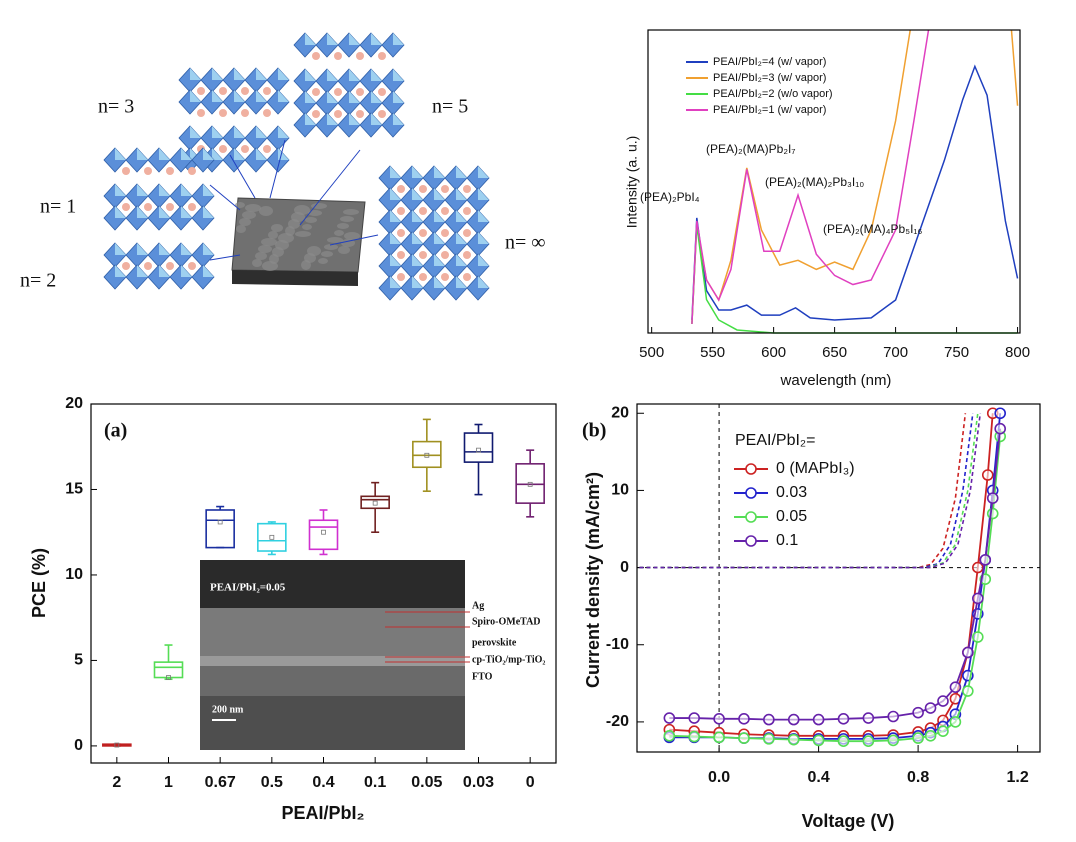 Image resolution: width=1076 pixels, height=842 pixels. Describe the element at coordinates (810, 491) in the screenshot. I see `dark-curve` at that location.